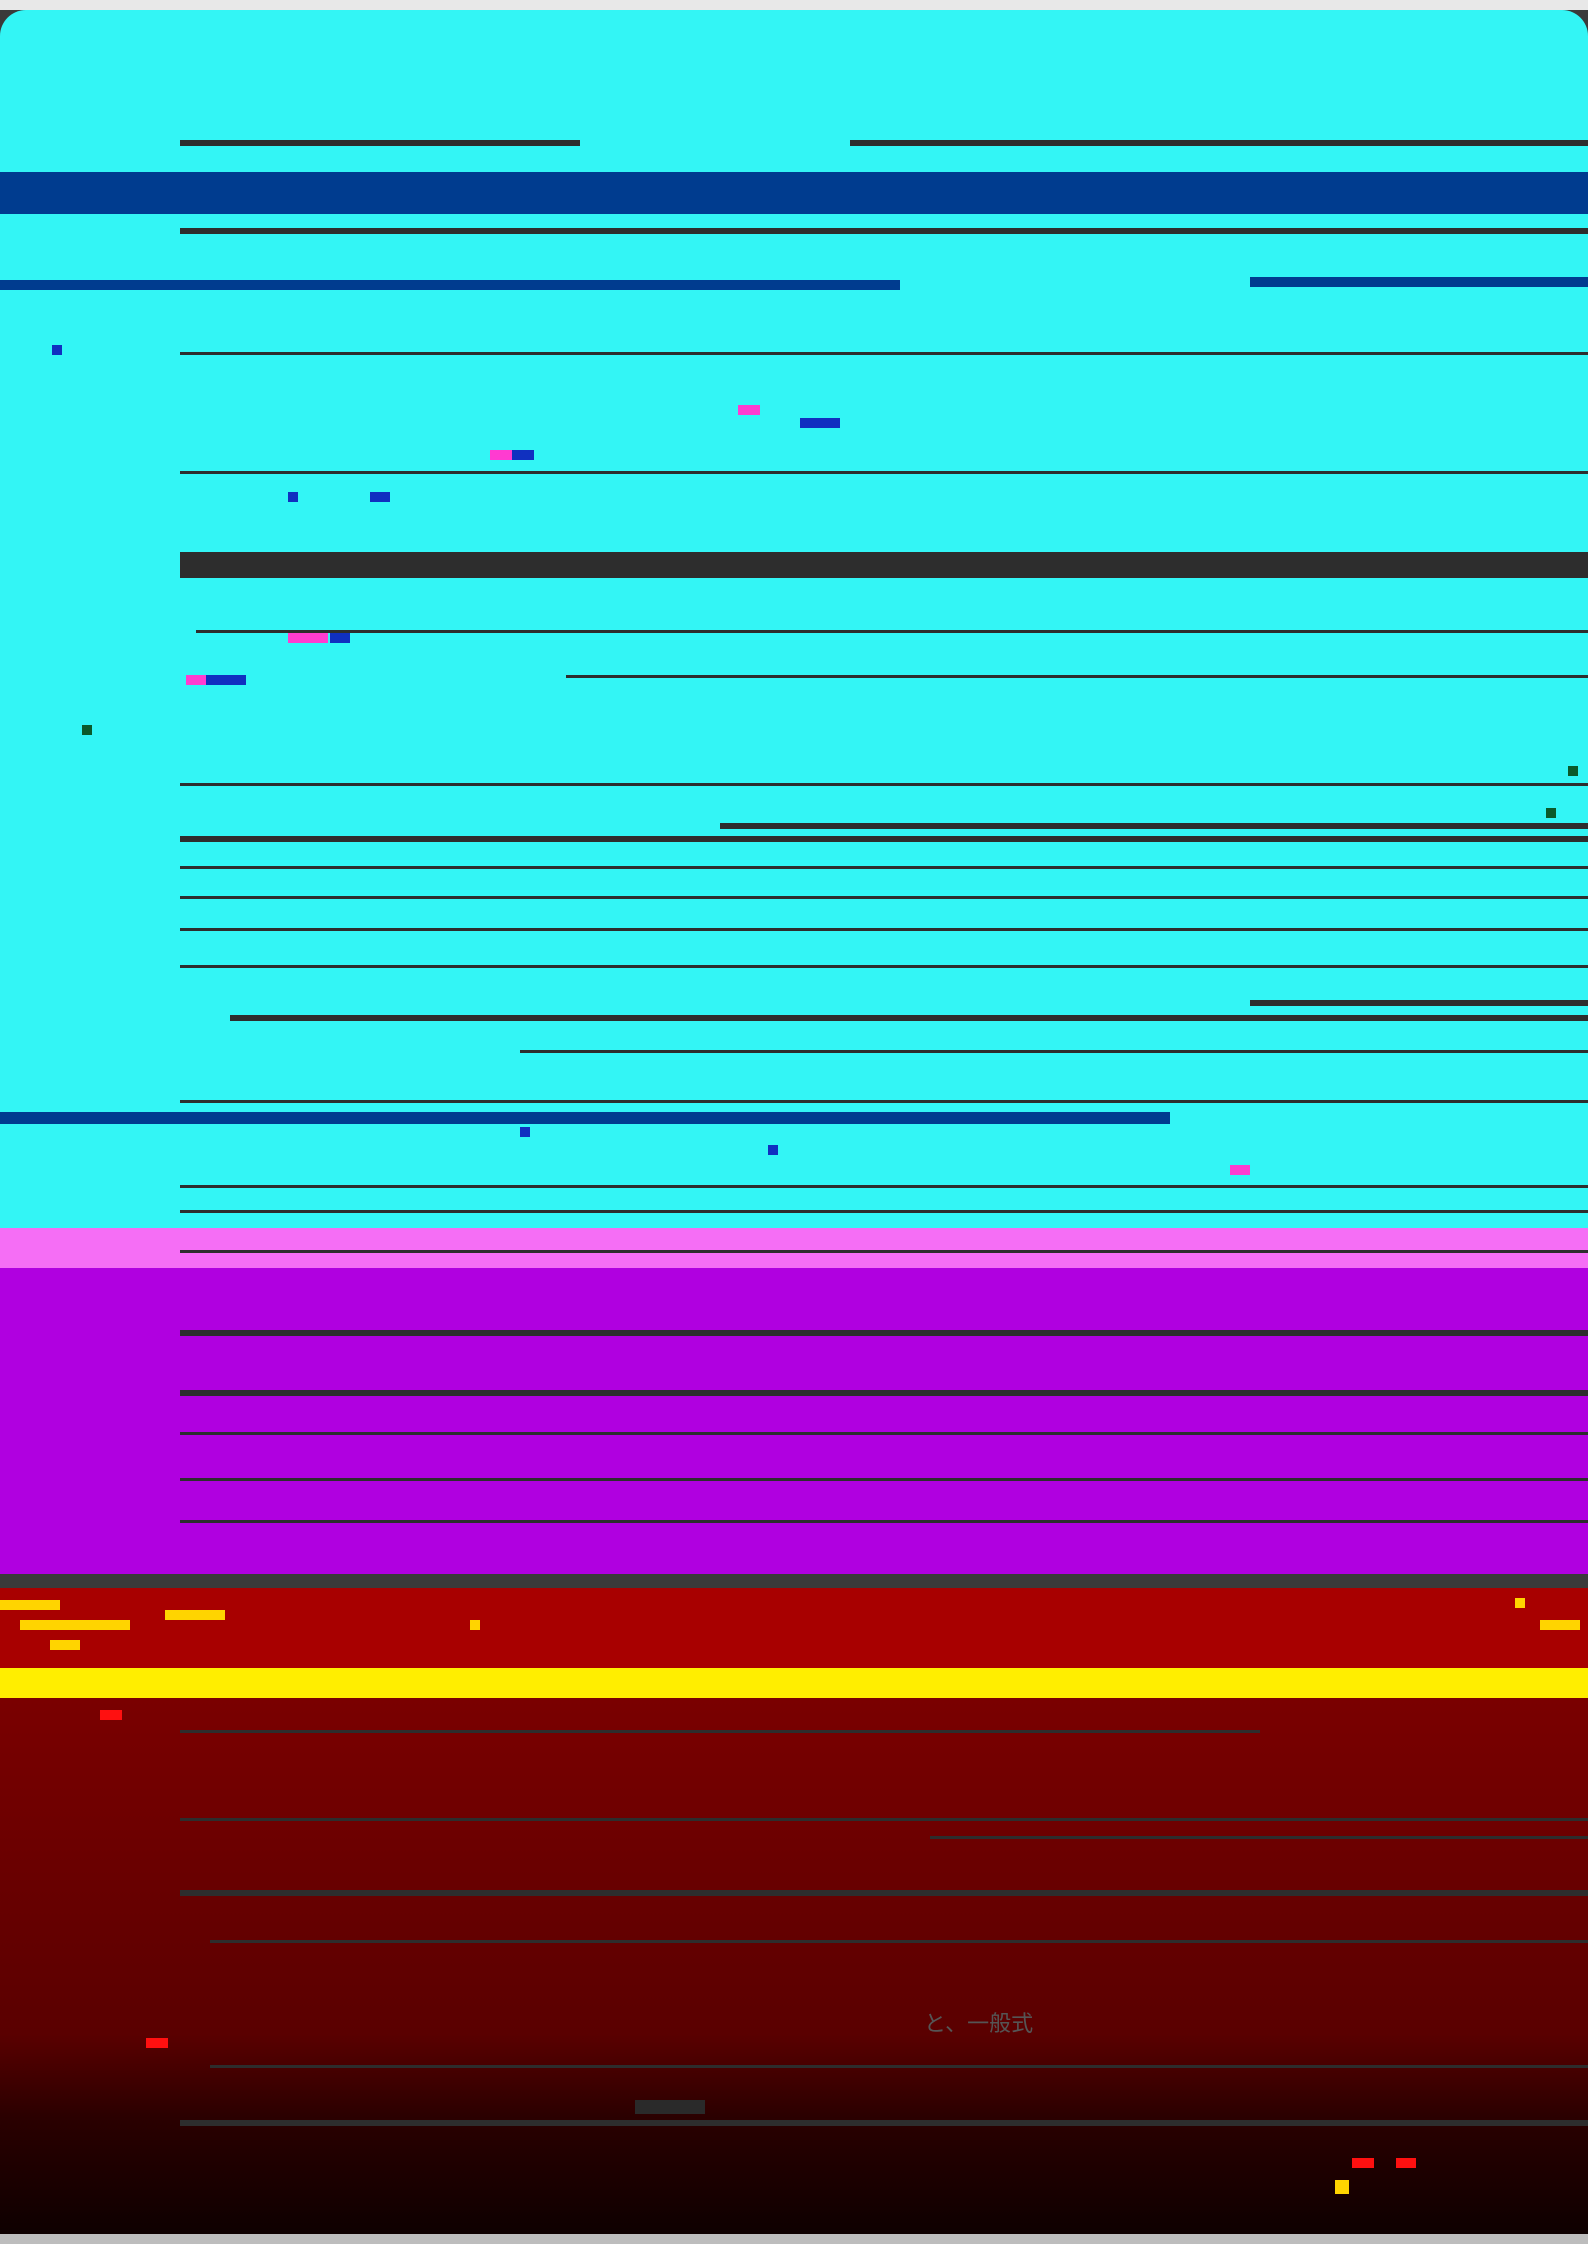  Describe the element at coordinates (979, 2024) in the screenshot. I see `text-fragment: と、一般式` at that location.